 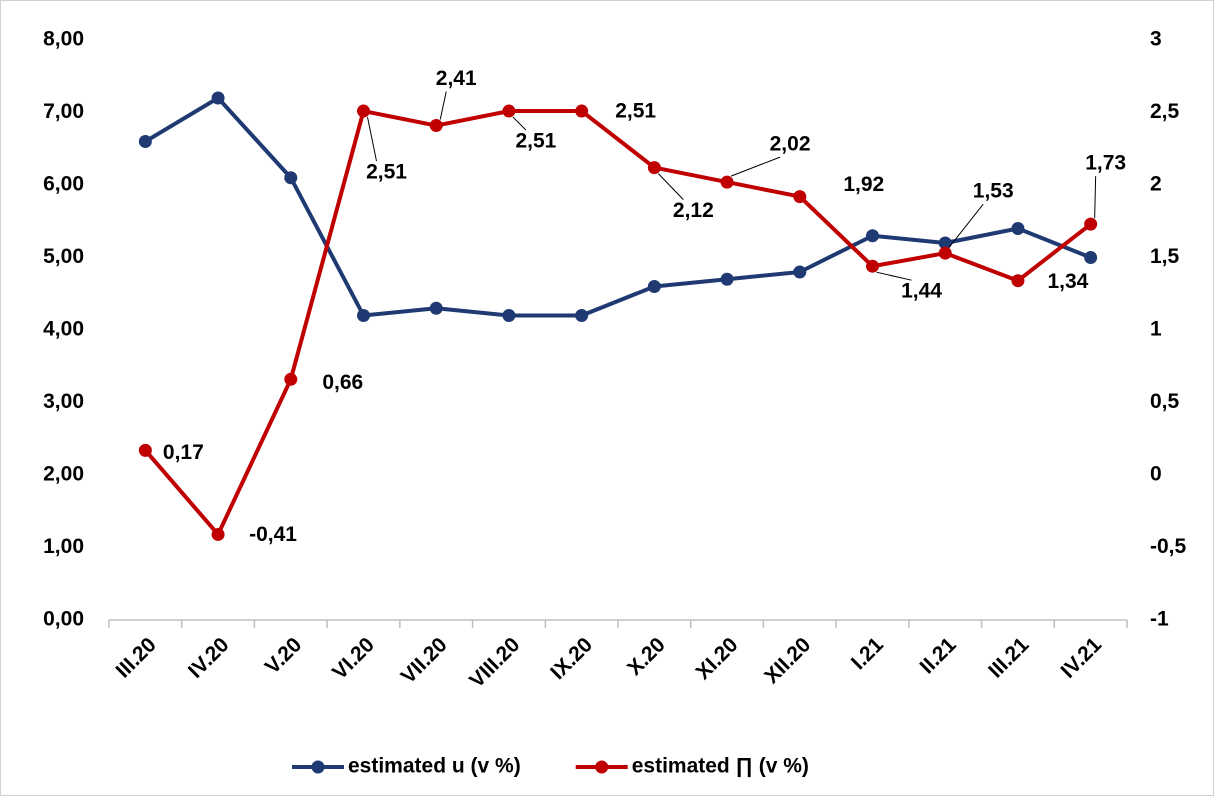 I want to click on y2-tick-label: 1, so click(x=1156, y=329).